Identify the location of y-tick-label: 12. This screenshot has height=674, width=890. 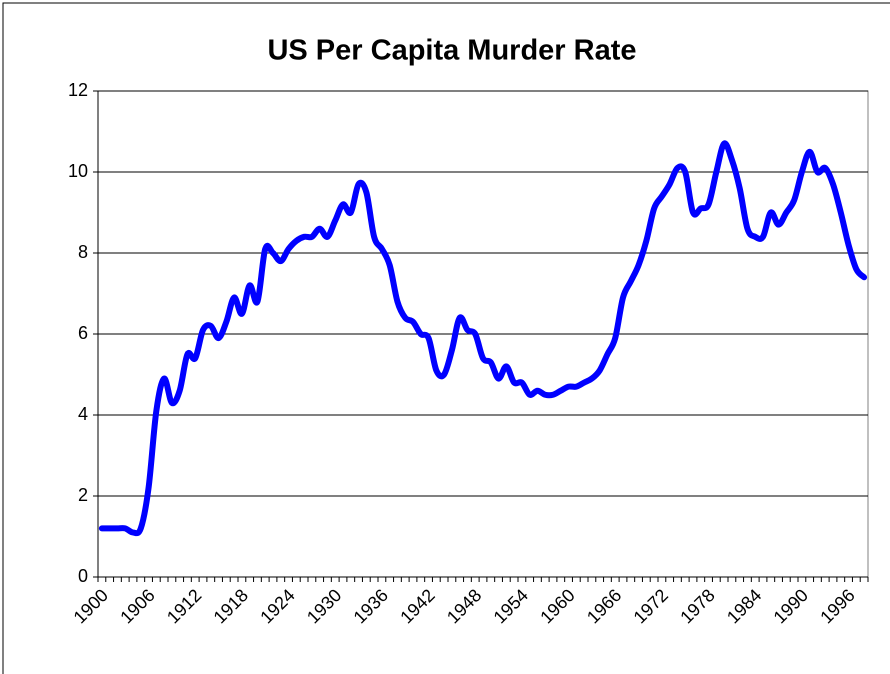
(78, 90).